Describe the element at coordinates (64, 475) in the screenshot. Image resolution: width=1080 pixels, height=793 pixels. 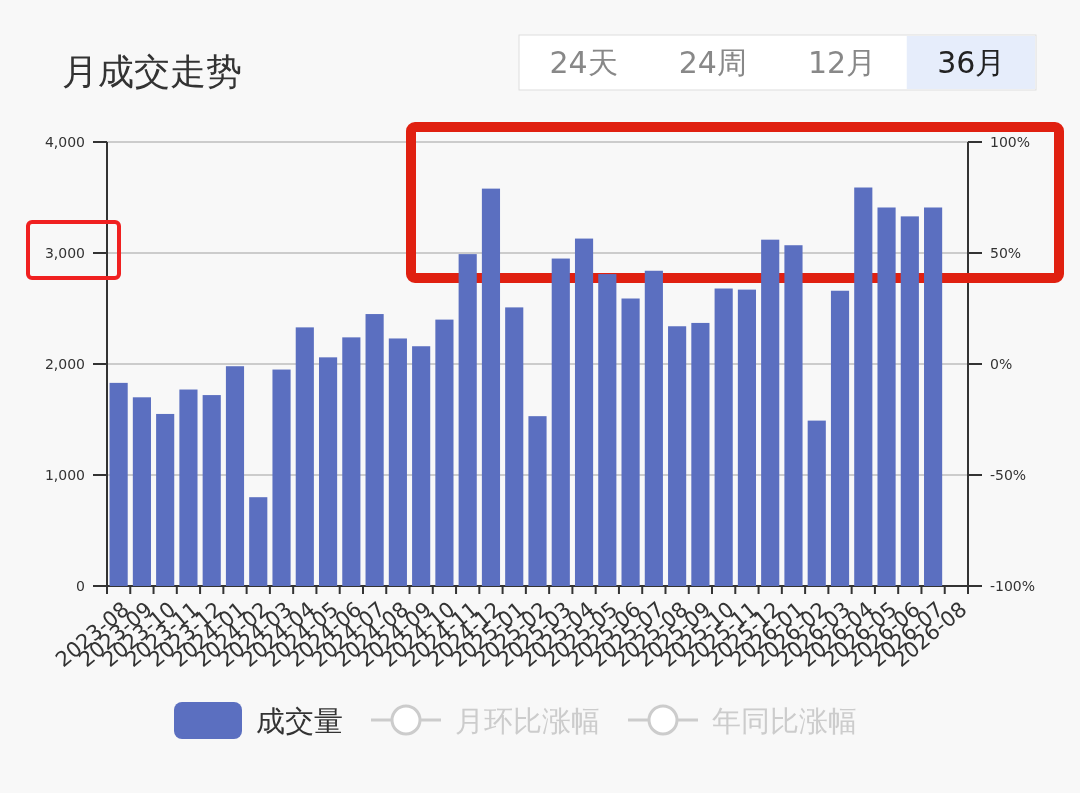
I see `y-tick-label: 1,000` at that location.